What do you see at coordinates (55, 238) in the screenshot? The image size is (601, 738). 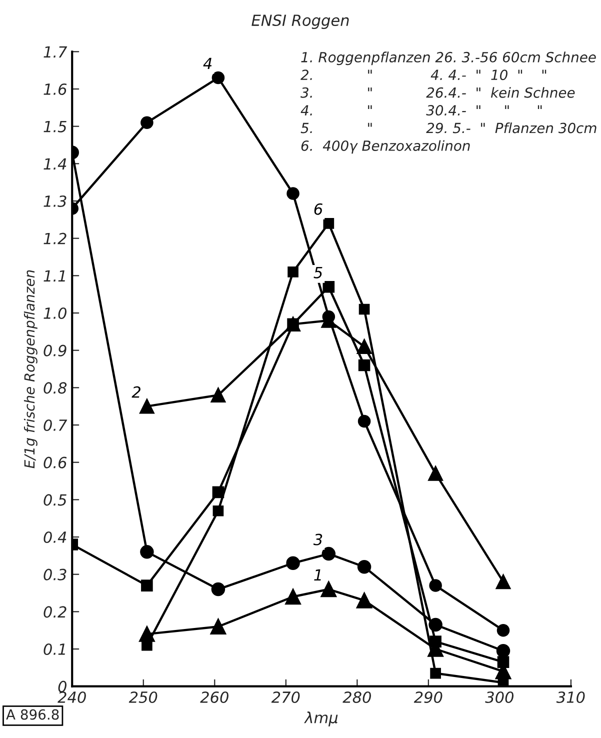 I see `y-tick-label: 1.2` at bounding box center [55, 238].